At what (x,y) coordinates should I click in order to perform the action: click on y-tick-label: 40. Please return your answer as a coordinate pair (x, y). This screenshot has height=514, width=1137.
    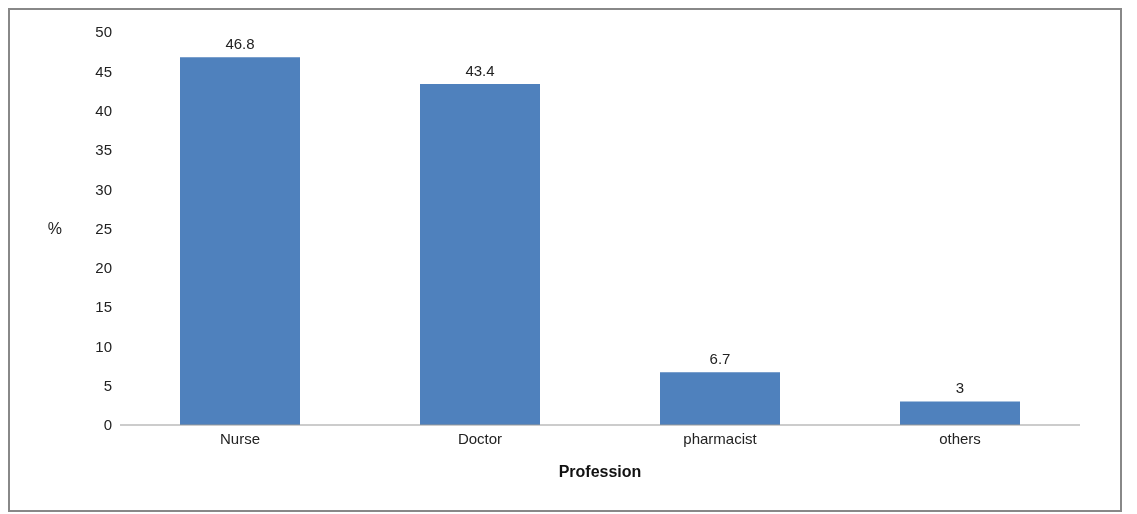
    Looking at the image, I should click on (103, 110).